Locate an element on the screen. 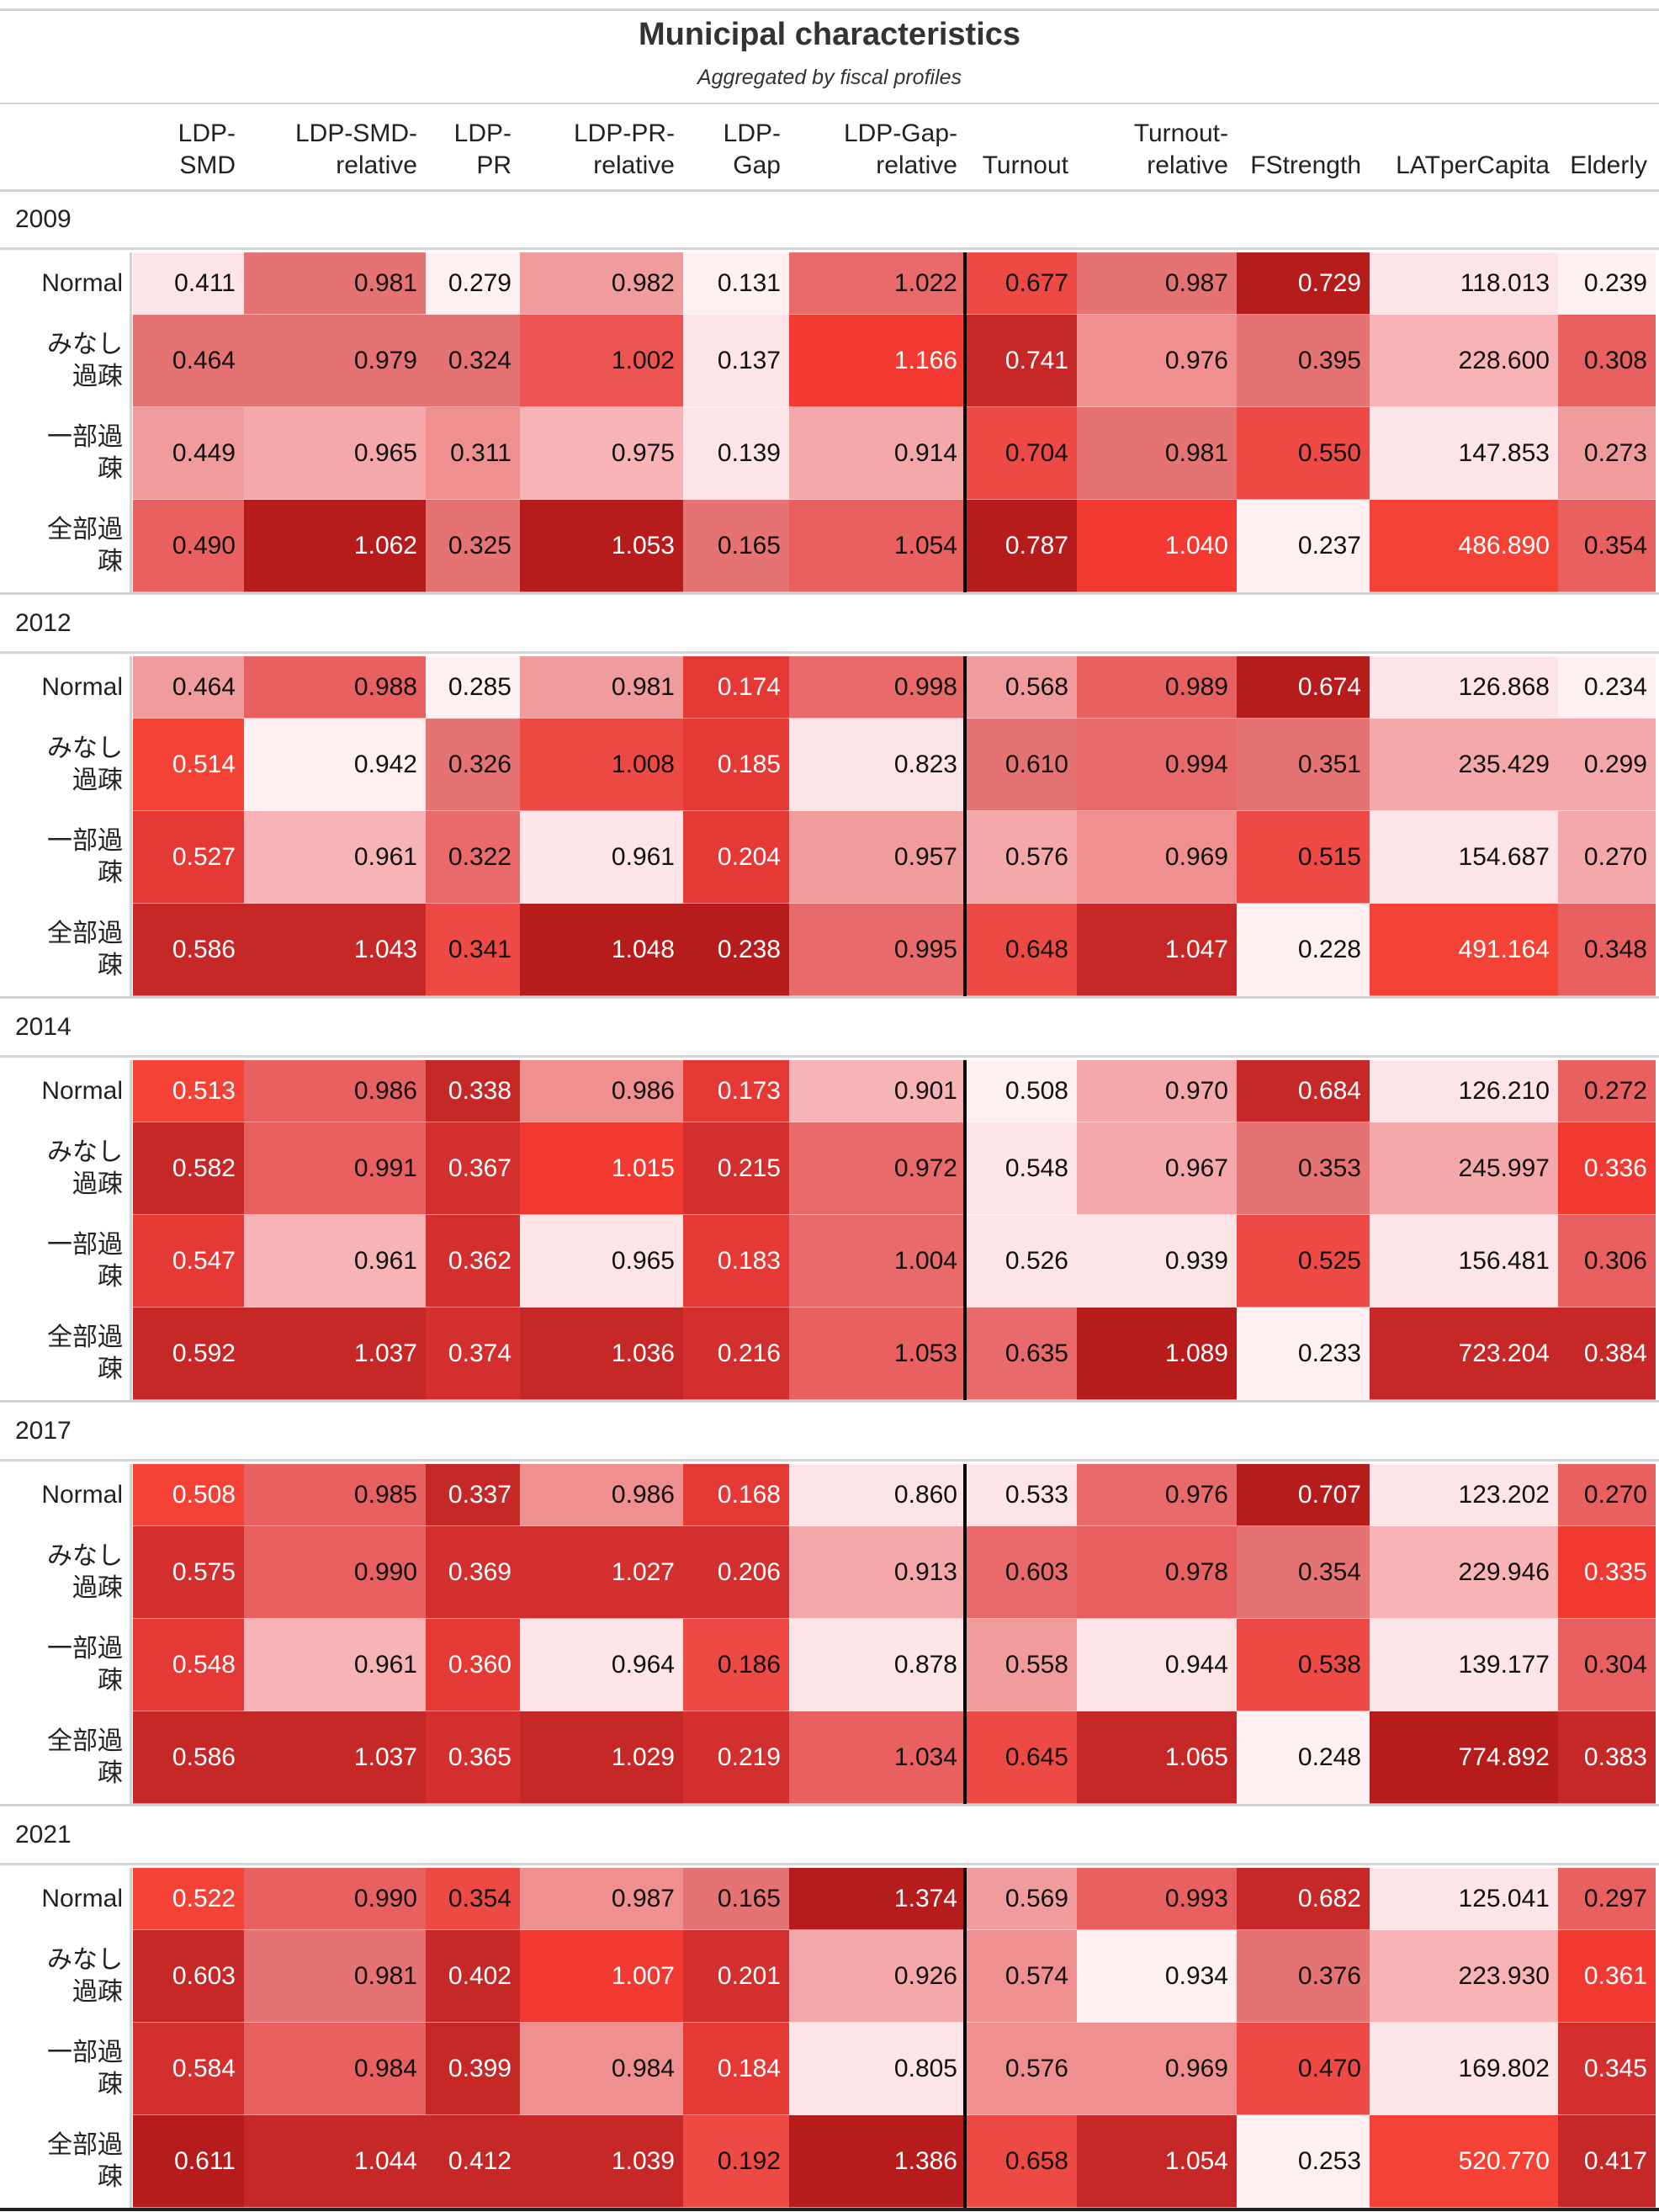 The width and height of the screenshot is (1659, 2212). table-cell: 0.304 is located at coordinates (1607, 1665).